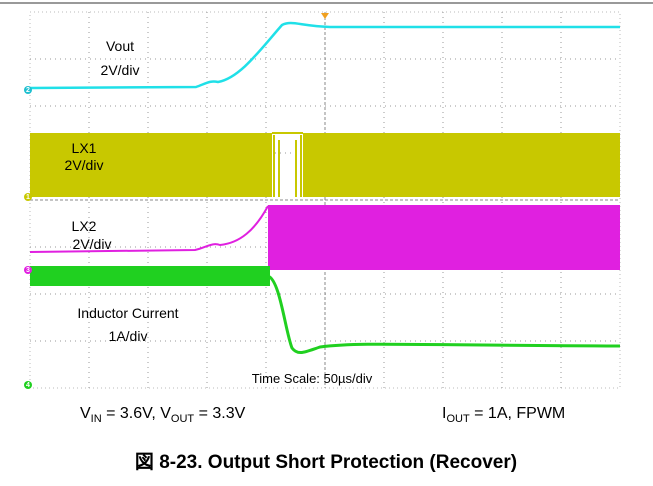 Image resolution: width=653 pixels, height=486 pixels. Describe the element at coordinates (28, 237) in the screenshot. I see `channel-markers: 2 1 3 4` at that location.